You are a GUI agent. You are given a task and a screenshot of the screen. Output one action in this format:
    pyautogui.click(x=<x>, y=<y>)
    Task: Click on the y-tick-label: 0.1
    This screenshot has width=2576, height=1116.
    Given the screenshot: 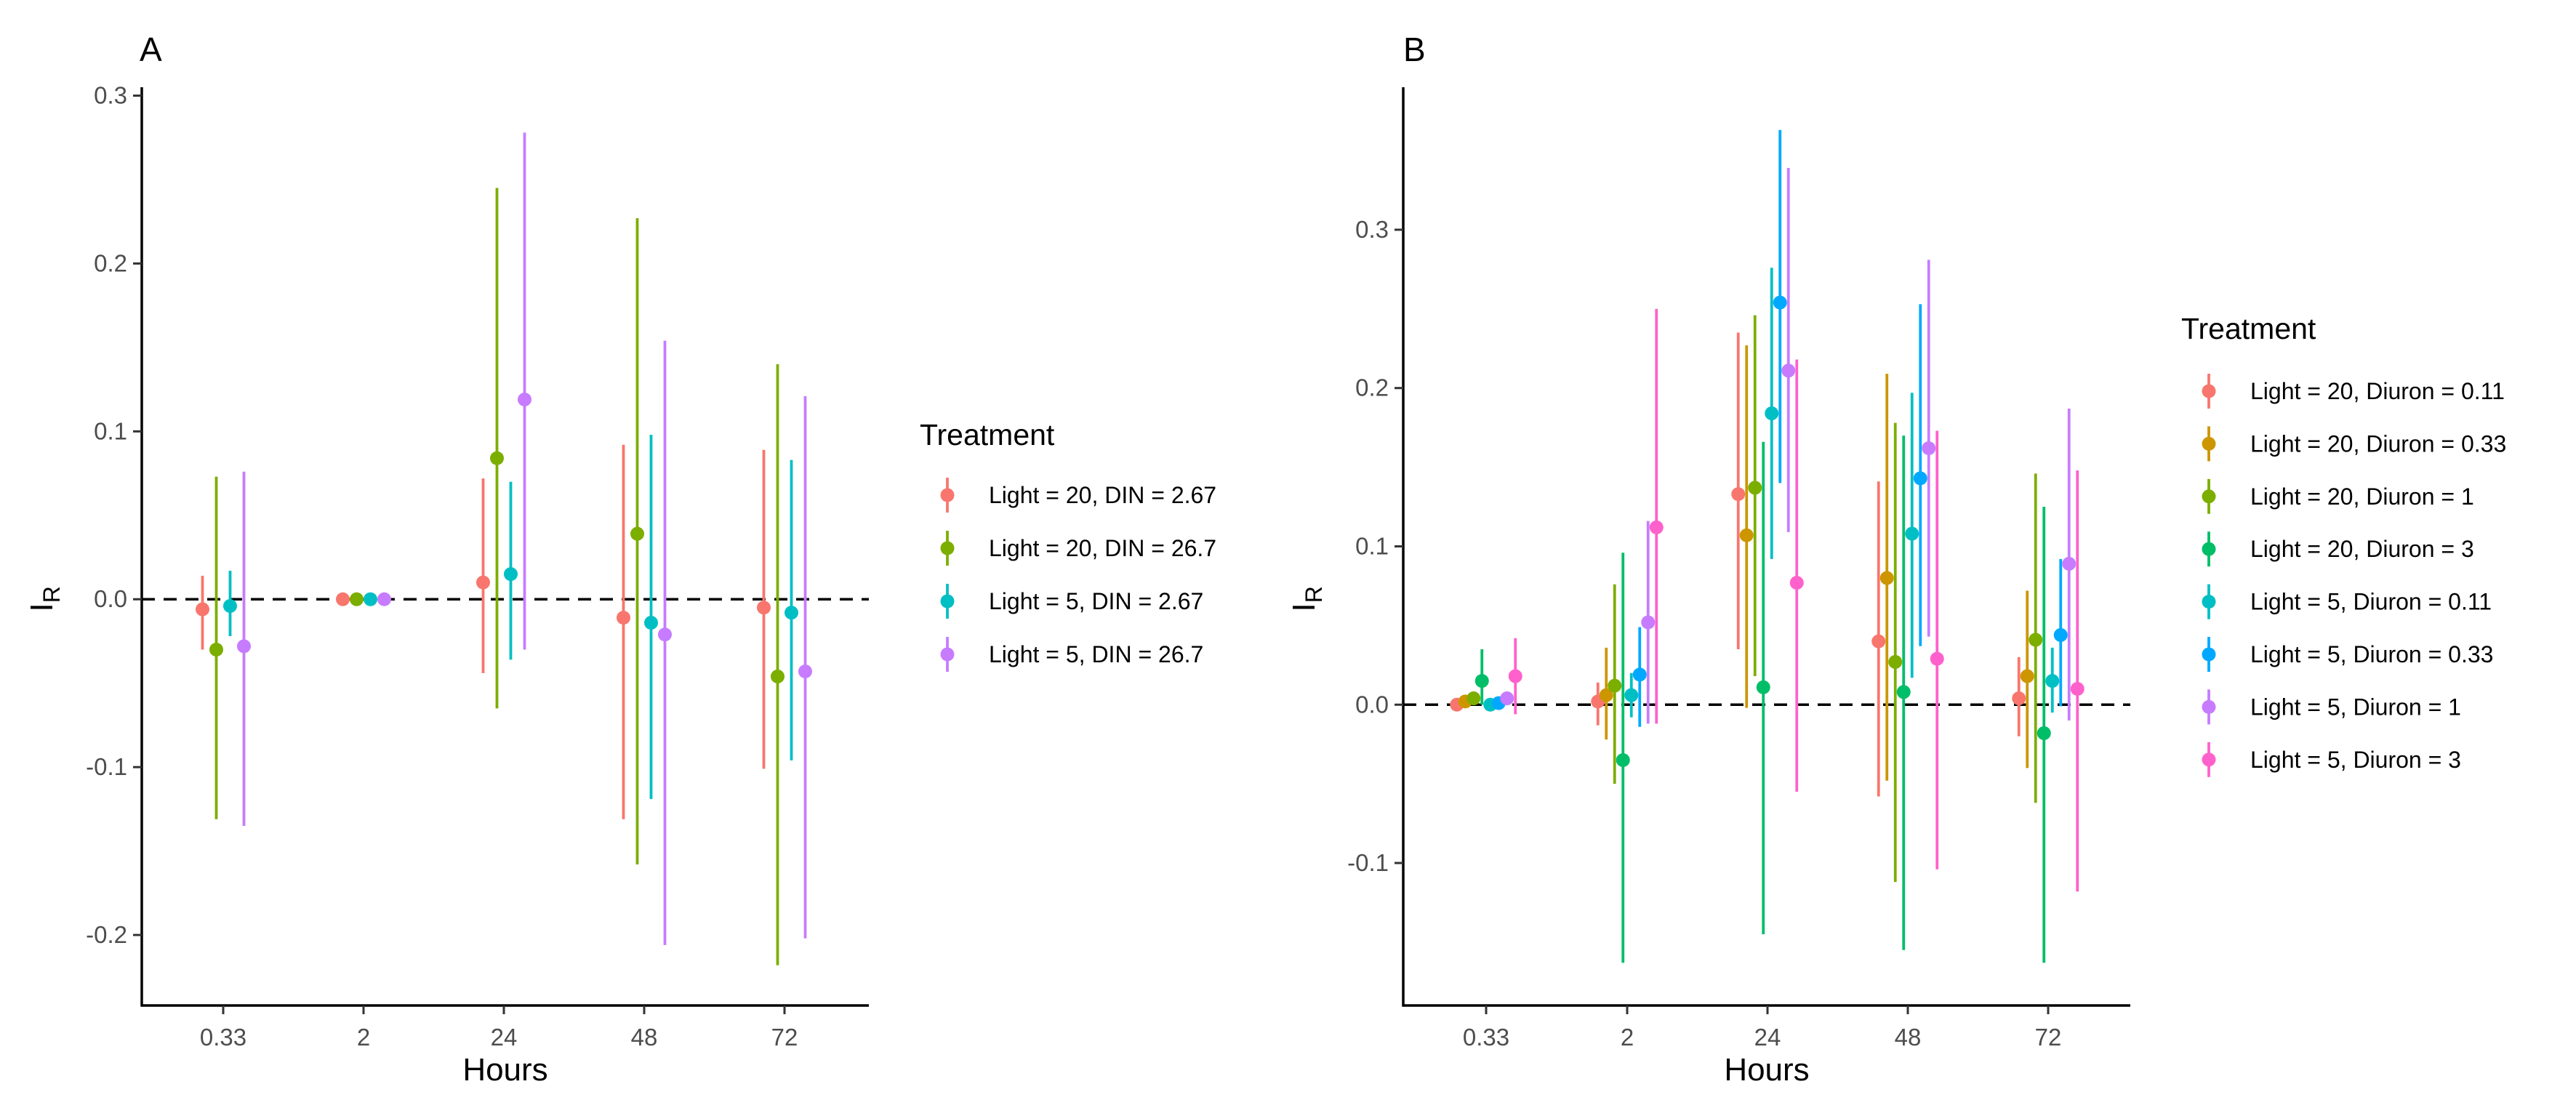 What is the action you would take?
    pyautogui.click(x=110, y=430)
    